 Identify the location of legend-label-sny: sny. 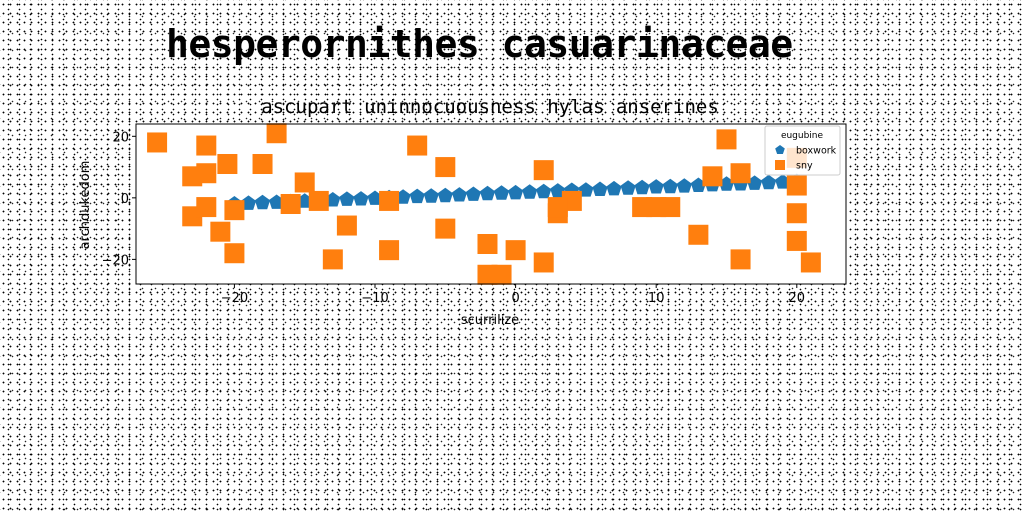
(804, 166).